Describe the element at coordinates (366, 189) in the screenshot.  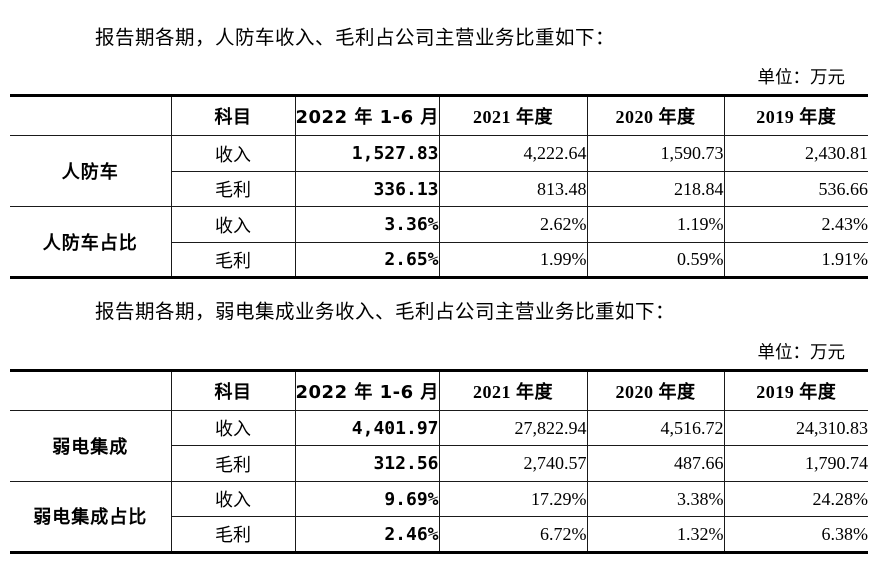
I see `value-cell: 336.13` at that location.